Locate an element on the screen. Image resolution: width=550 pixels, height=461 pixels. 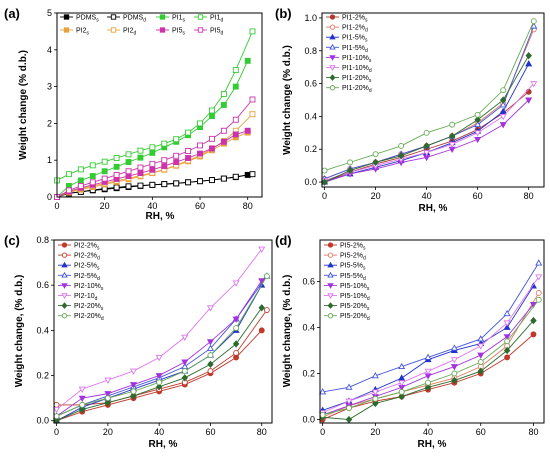
y-tick-label: 0.8 is located at coordinates (310, 51).